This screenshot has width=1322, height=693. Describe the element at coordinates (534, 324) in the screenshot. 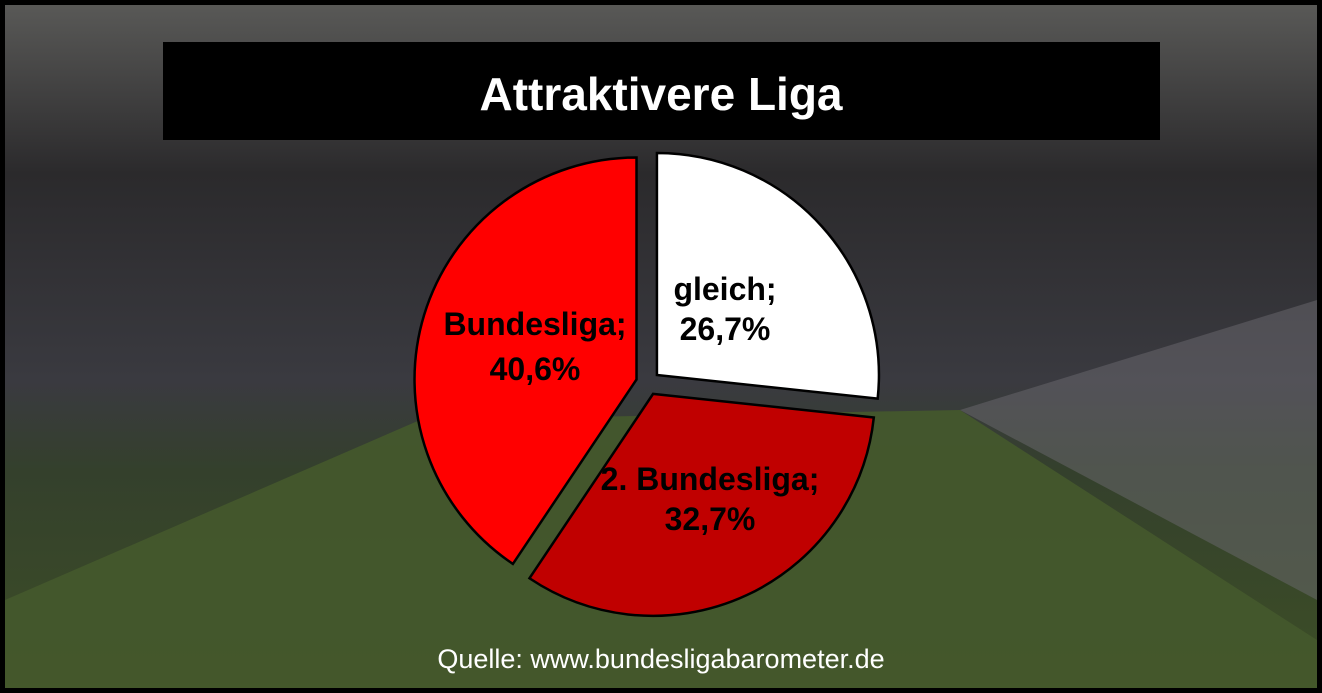

I see `slice-label: Bundesliga;` at that location.